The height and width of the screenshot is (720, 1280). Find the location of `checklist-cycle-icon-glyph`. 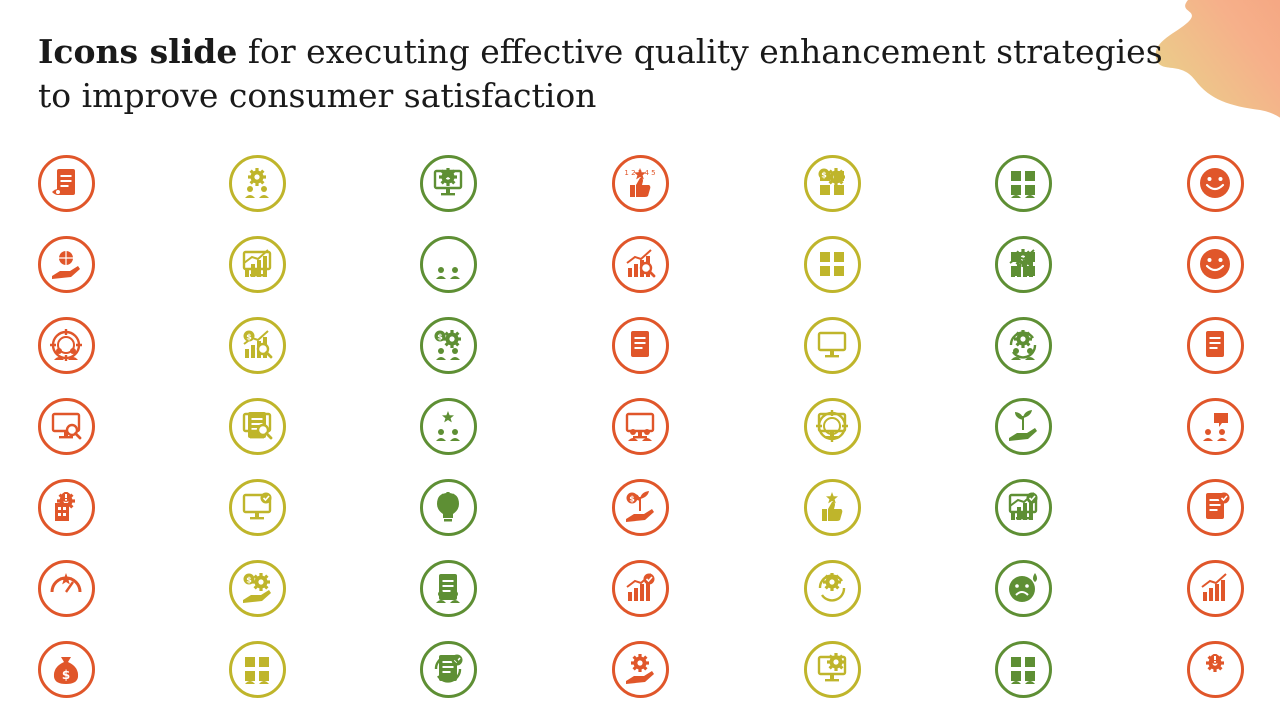

checklist-cycle-icon-glyph is located at coordinates (448, 668).